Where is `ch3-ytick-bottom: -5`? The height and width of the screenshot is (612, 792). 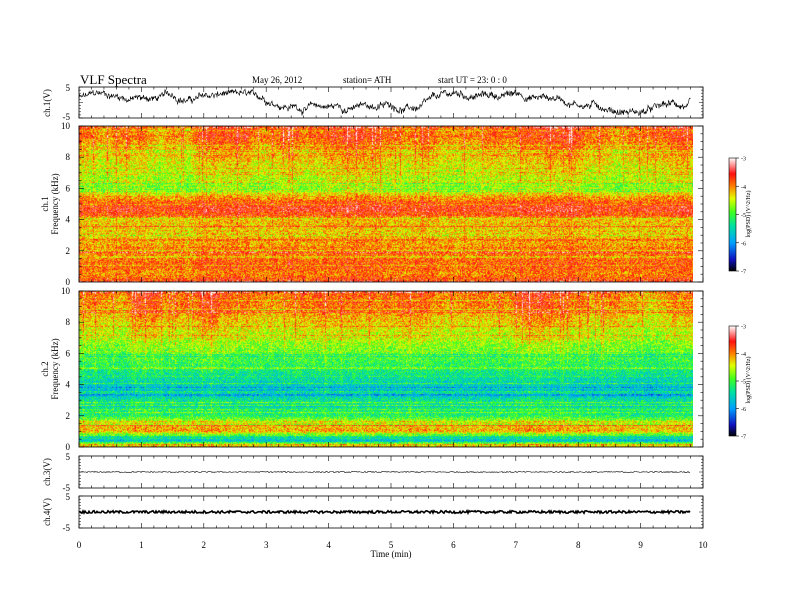
ch3-ytick-bottom: -5 is located at coordinates (67, 488).